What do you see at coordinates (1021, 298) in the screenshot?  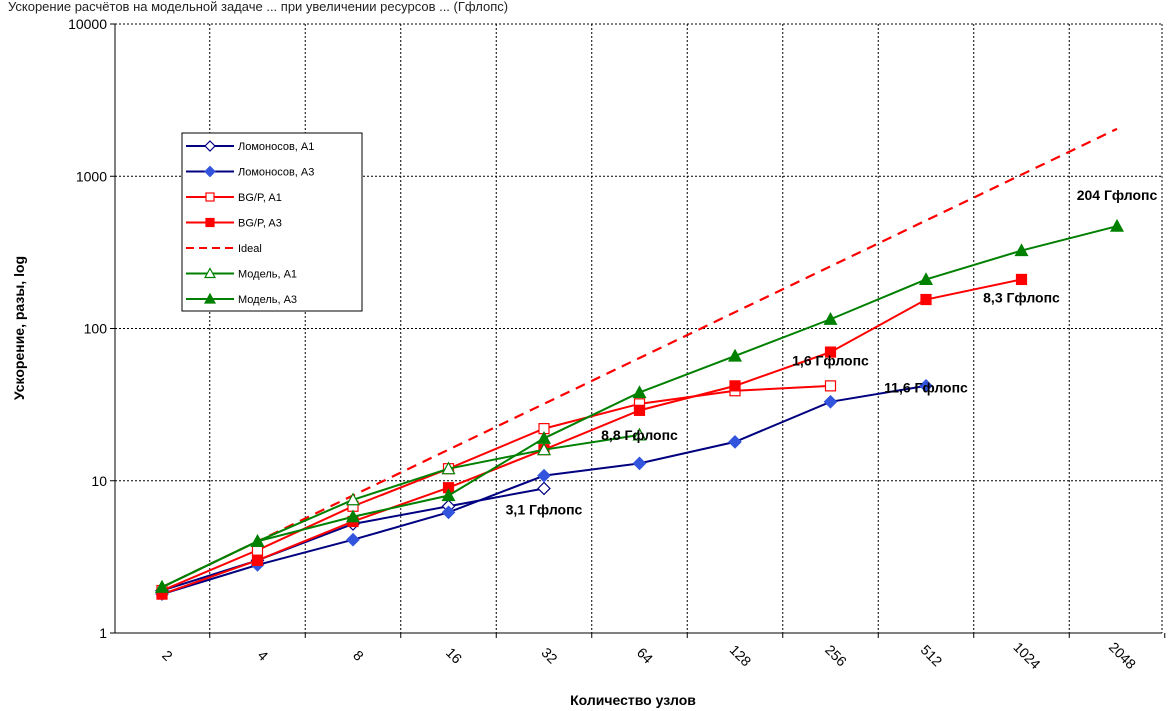 I see `value-label: 8,3 Гфлопс` at bounding box center [1021, 298].